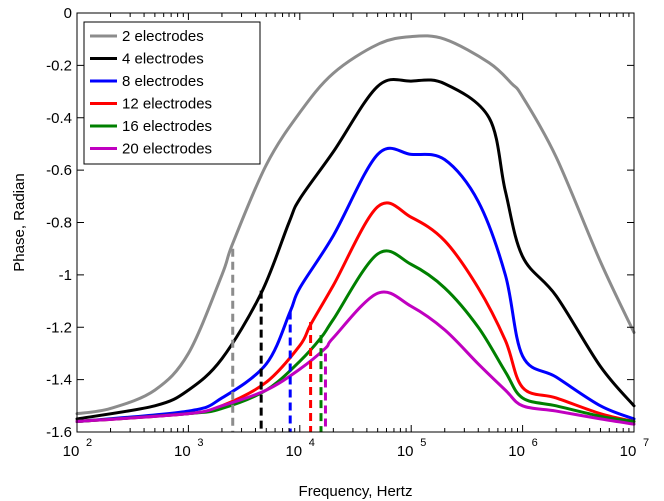 This screenshot has width=664, height=501. Describe the element at coordinates (59, 380) in the screenshot. I see `y-tick-label-8: -1.4` at that location.